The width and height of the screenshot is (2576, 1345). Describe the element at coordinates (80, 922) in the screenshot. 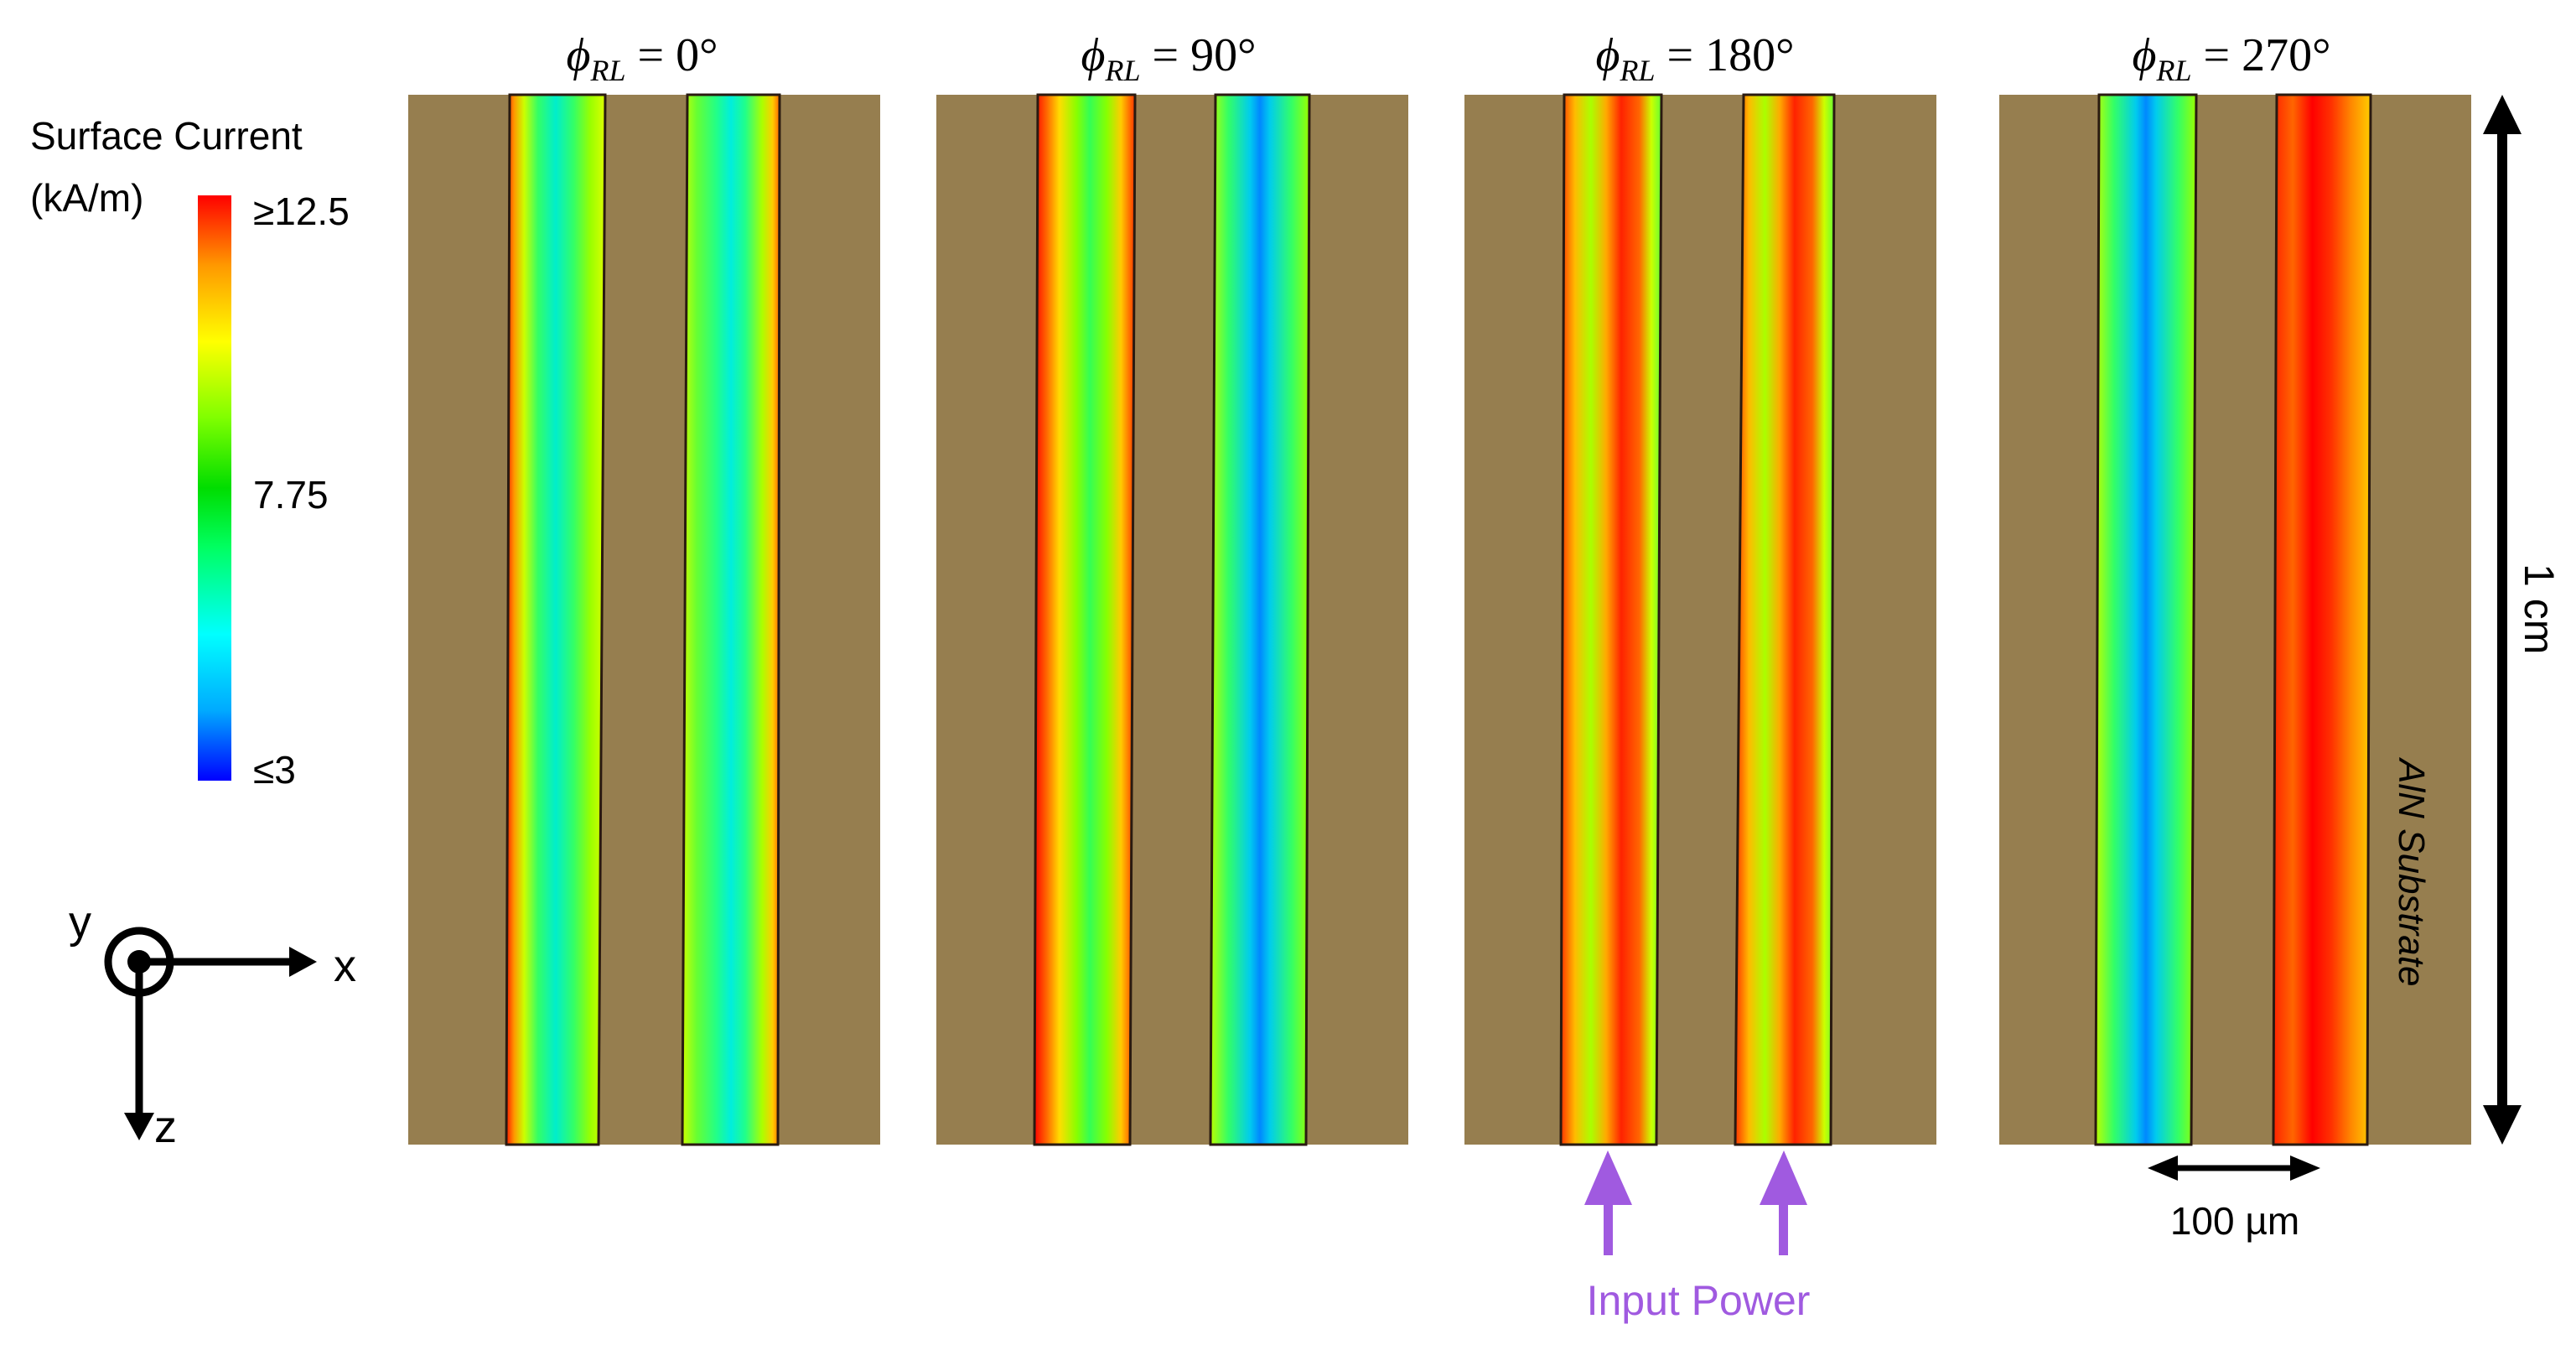

I see `y-axis-label: y` at that location.